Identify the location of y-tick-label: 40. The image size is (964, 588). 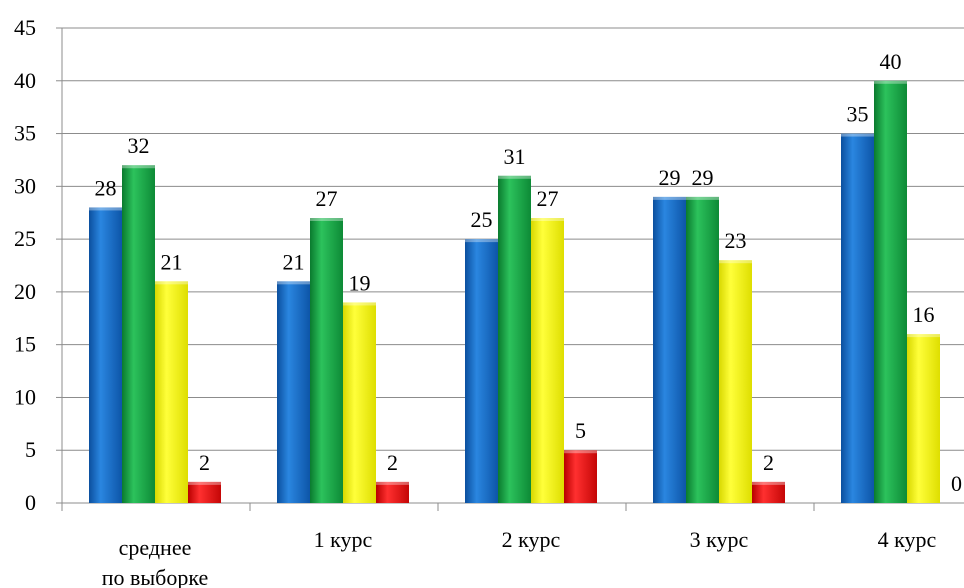
(25, 80).